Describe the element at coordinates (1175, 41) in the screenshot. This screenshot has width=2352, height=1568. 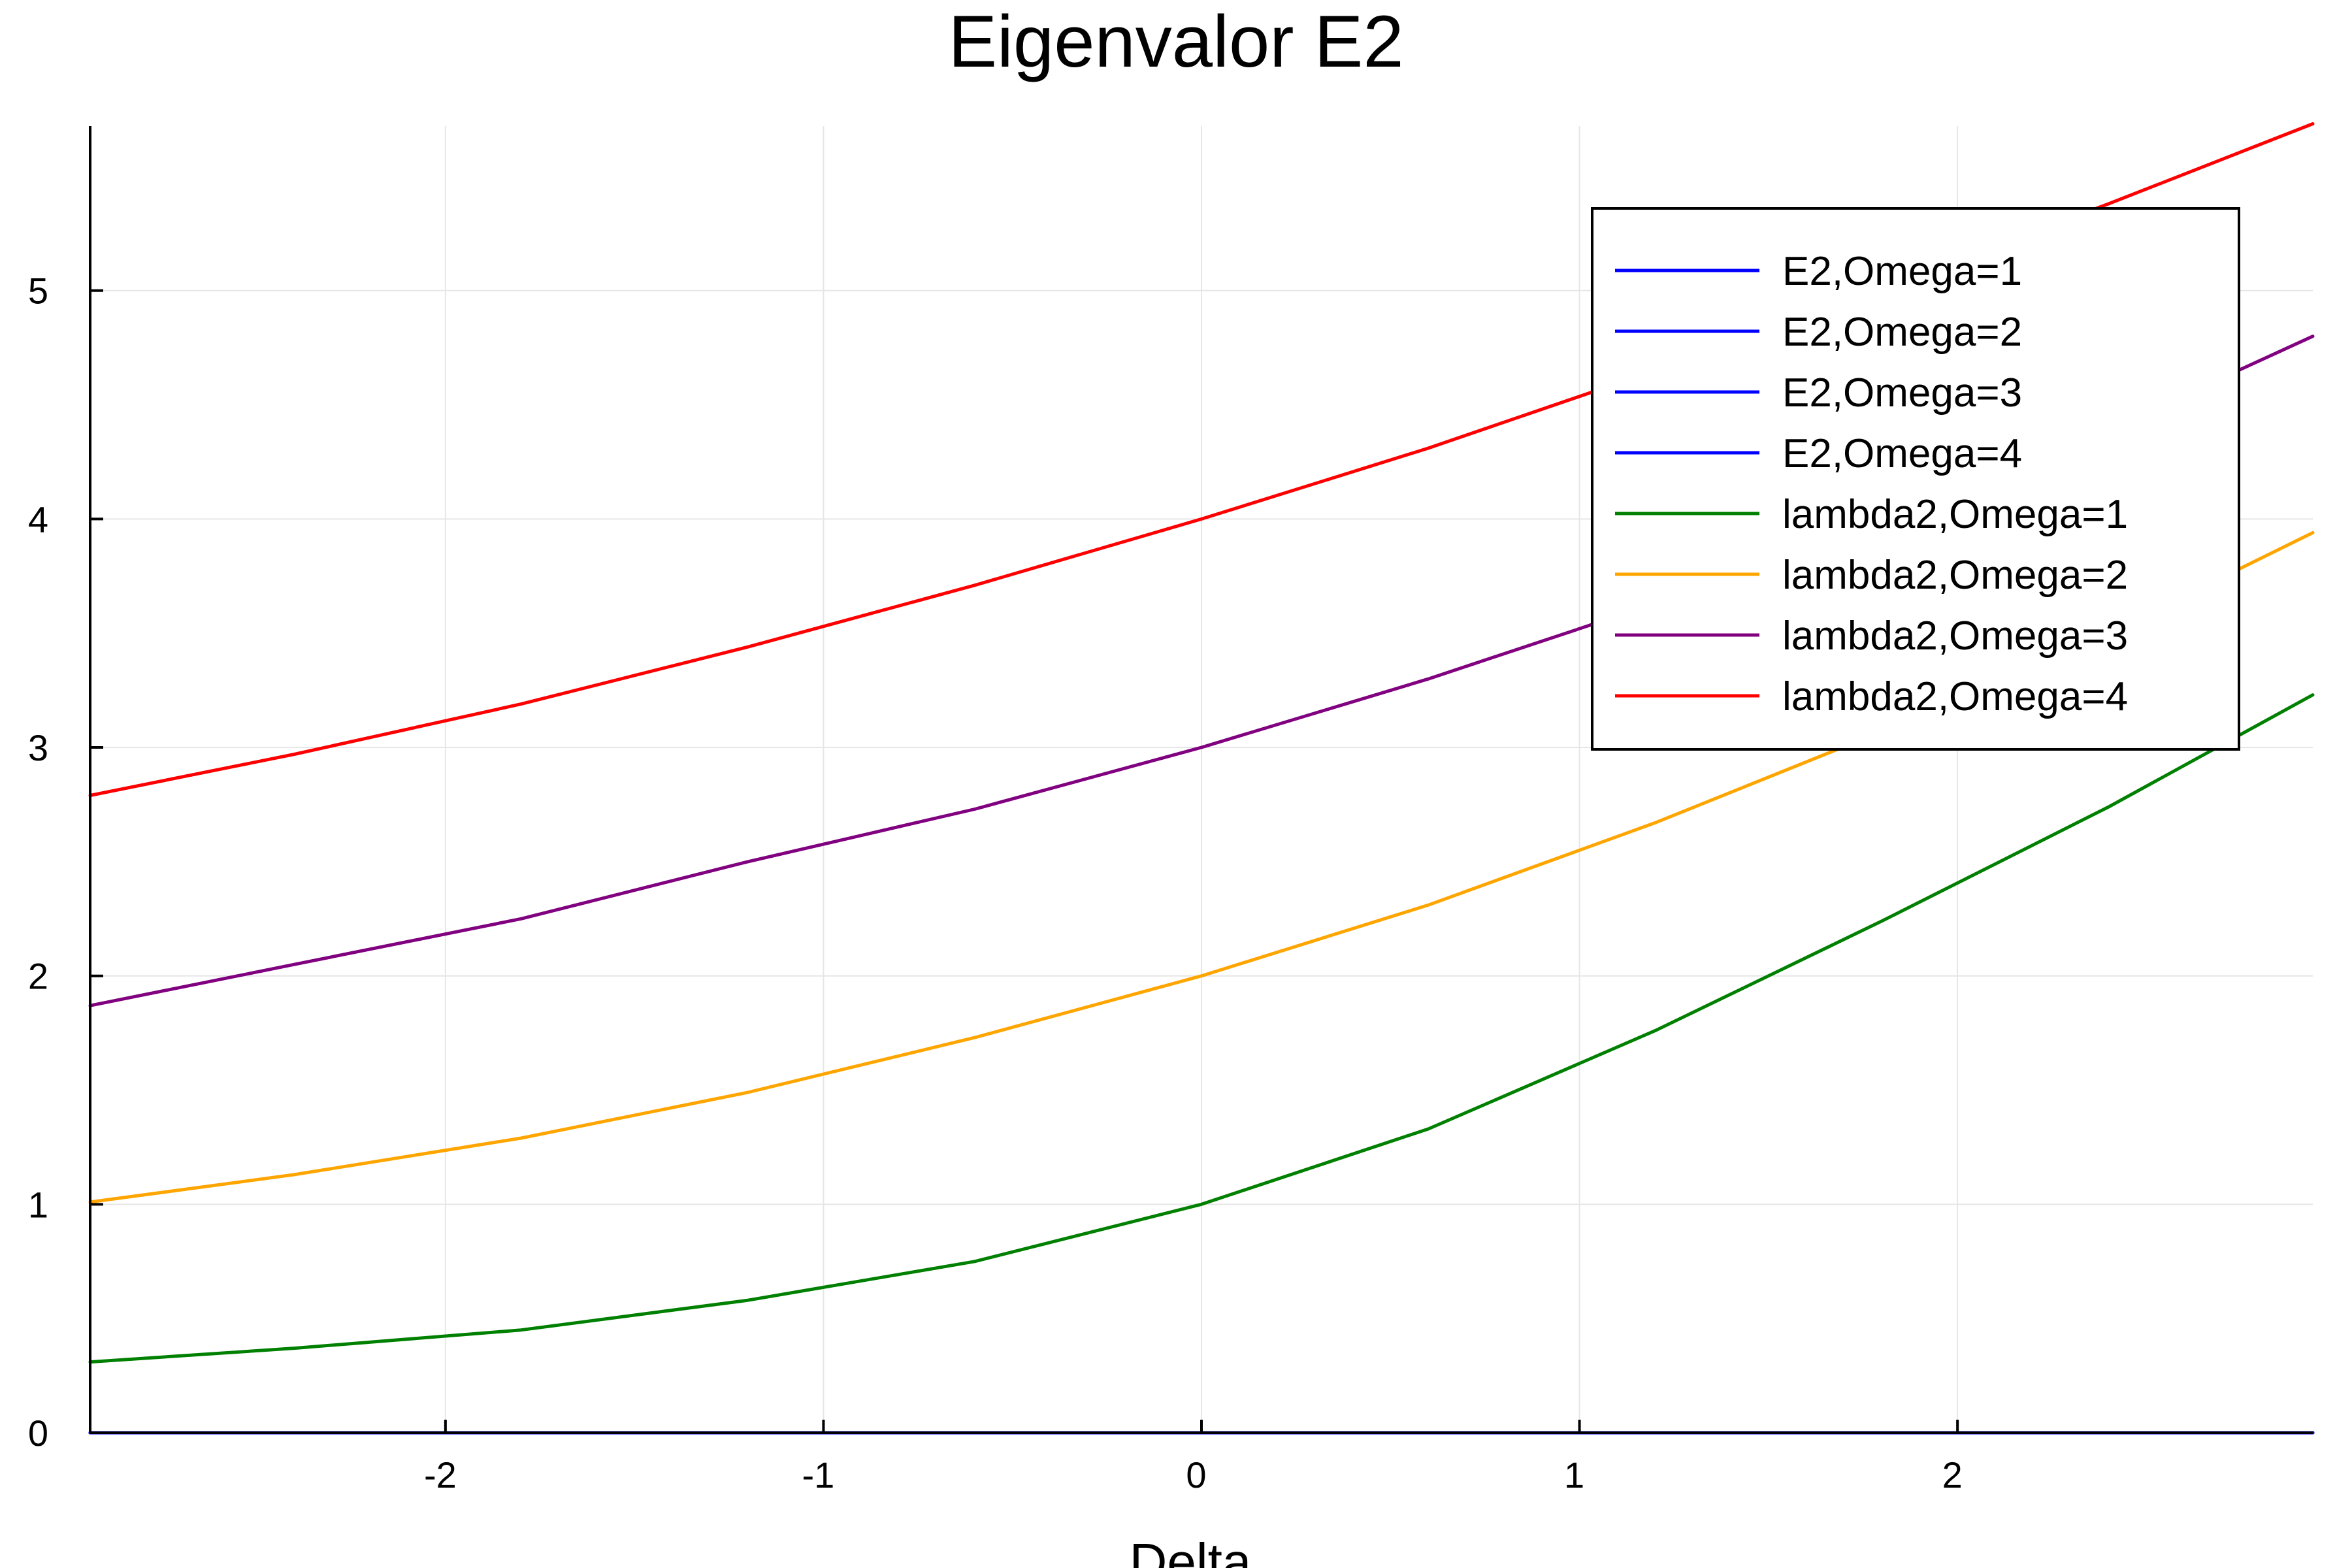
I see `chart-title: Eigenvalor E2` at that location.